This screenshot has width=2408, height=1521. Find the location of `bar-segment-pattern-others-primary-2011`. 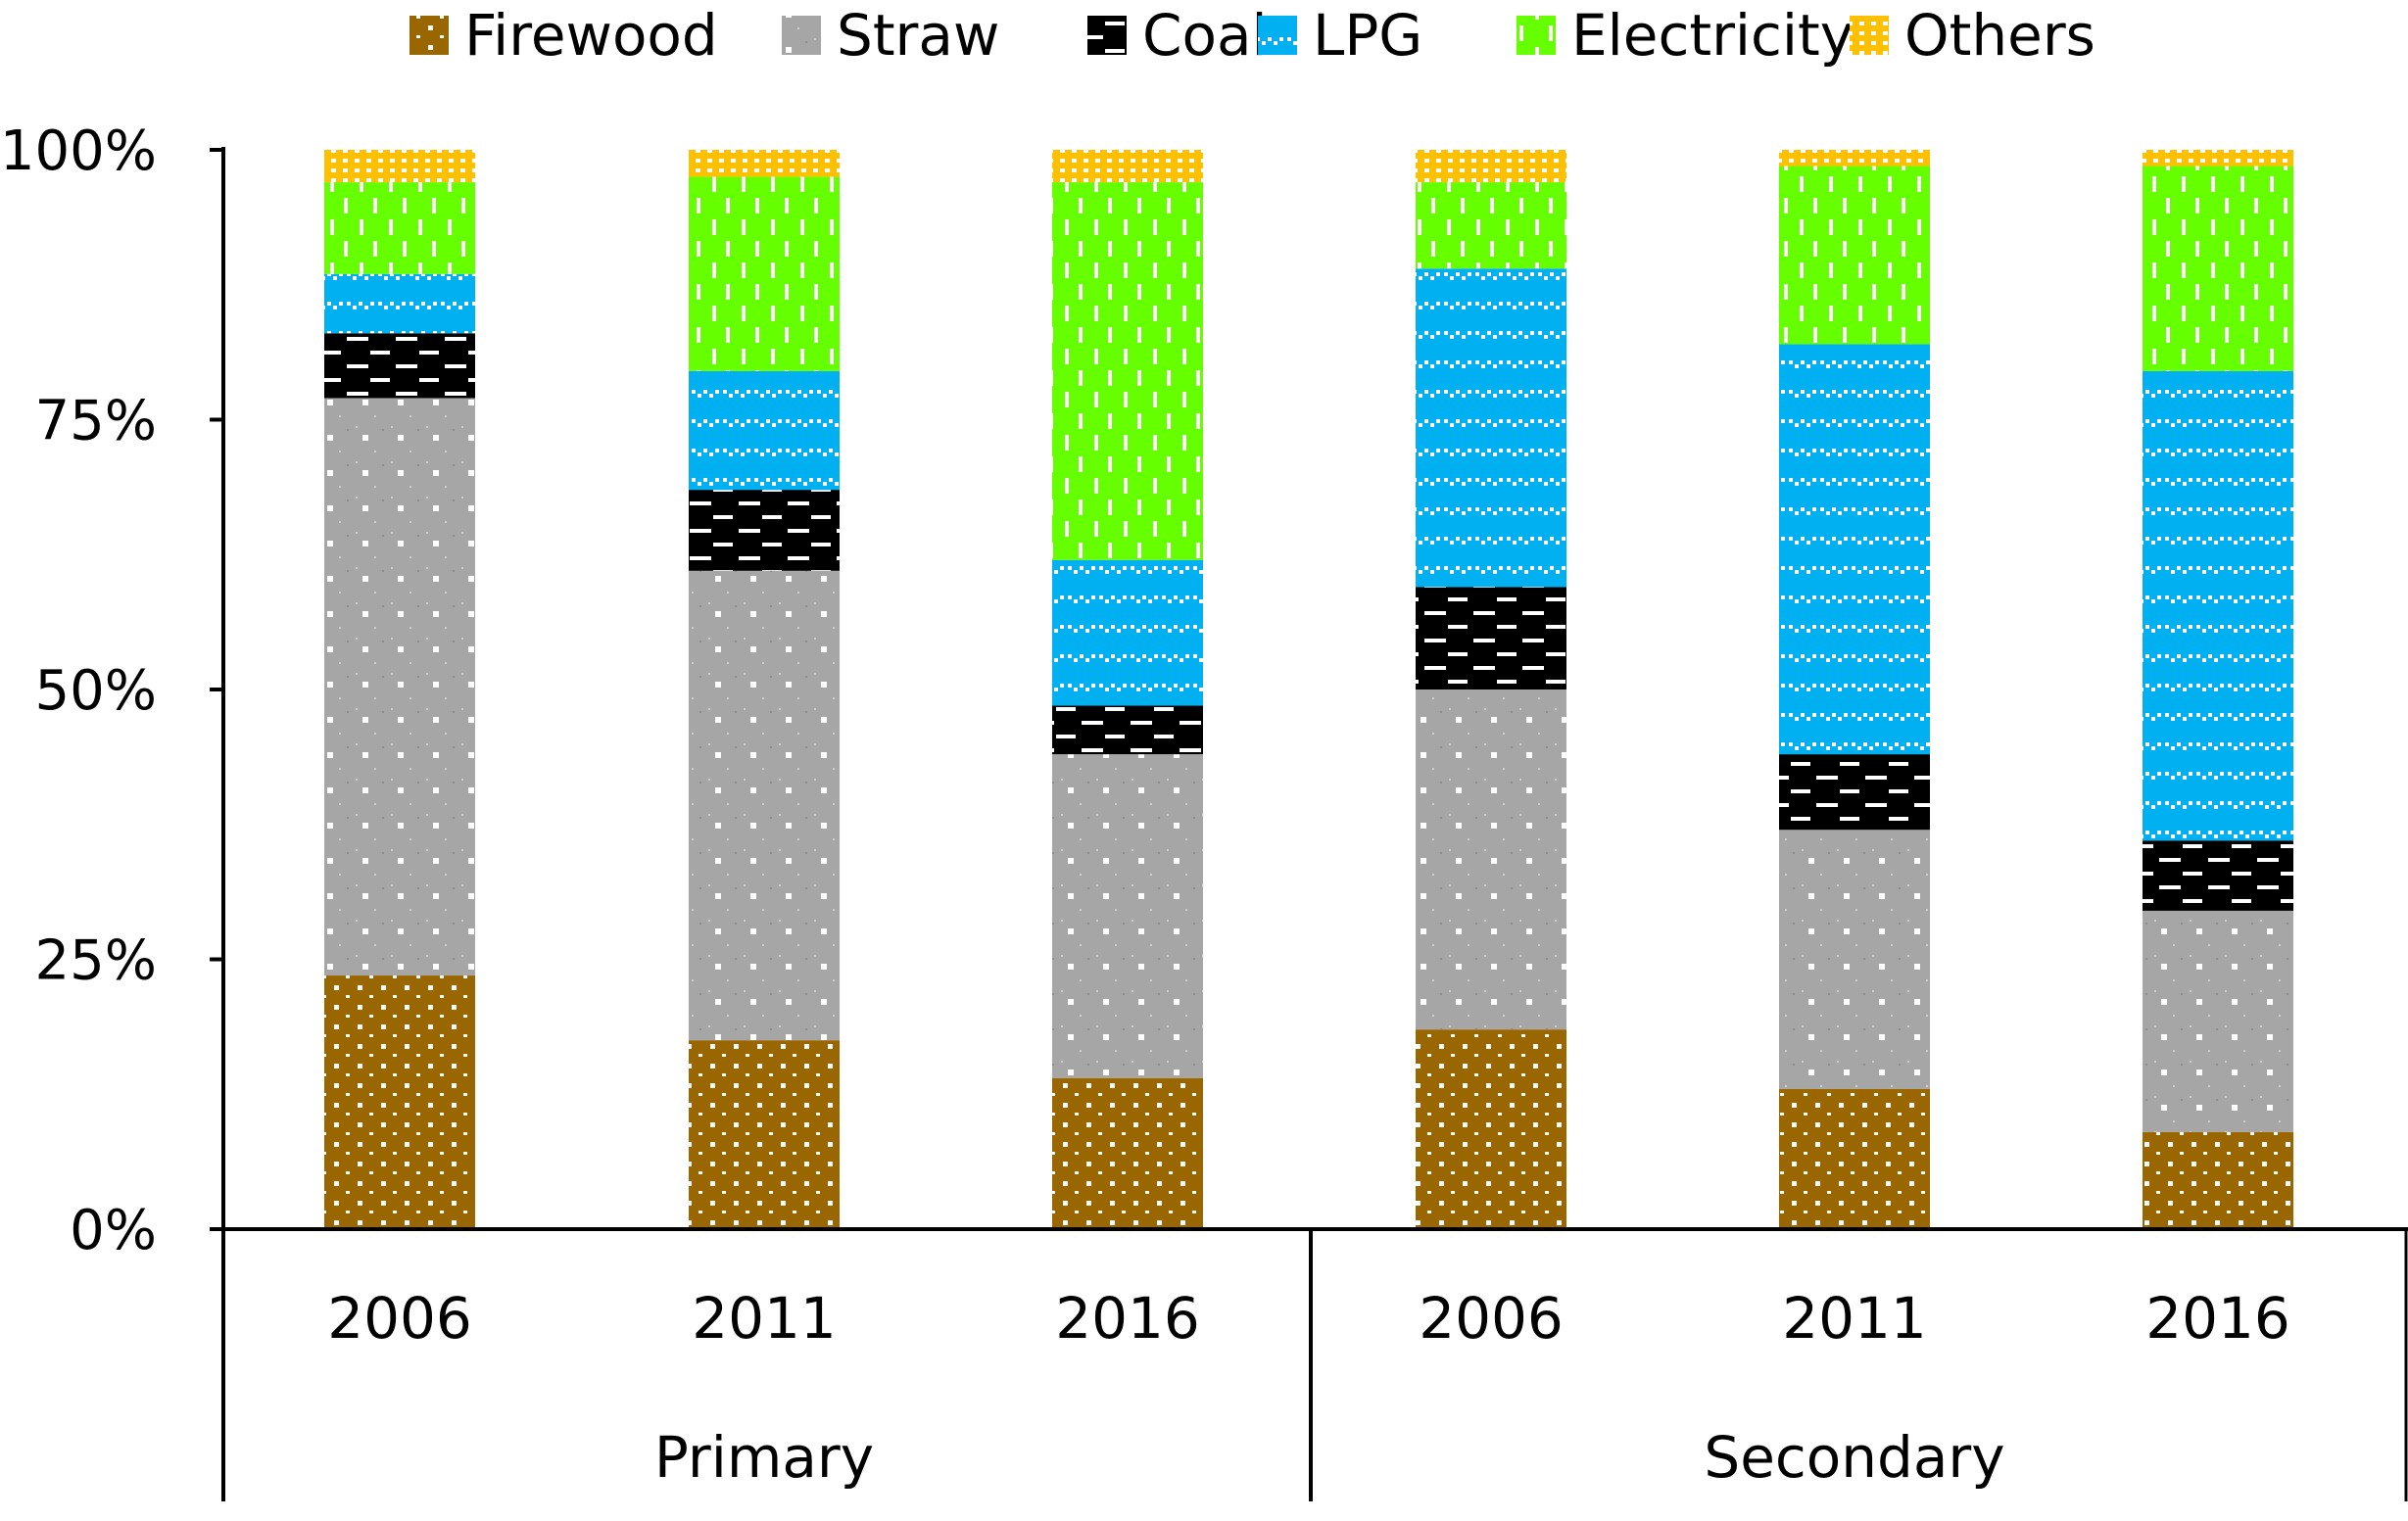

bar-segment-pattern-others-primary-2011 is located at coordinates (764, 163).